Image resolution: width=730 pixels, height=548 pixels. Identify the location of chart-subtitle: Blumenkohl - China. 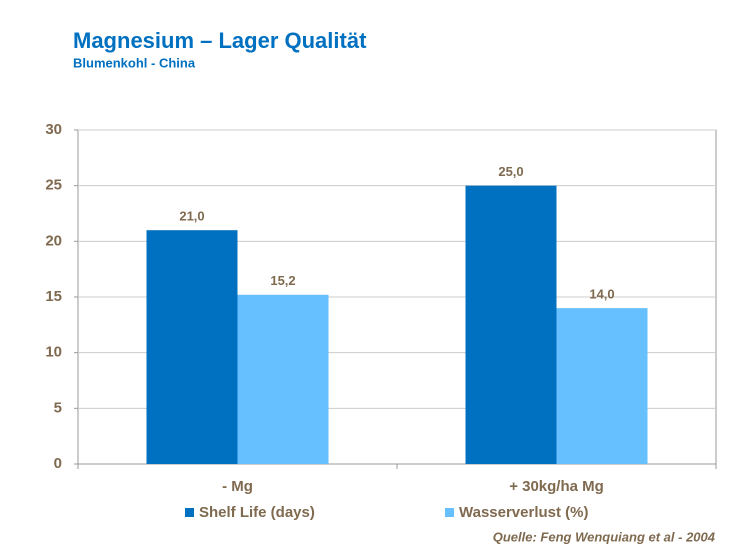
(134, 62).